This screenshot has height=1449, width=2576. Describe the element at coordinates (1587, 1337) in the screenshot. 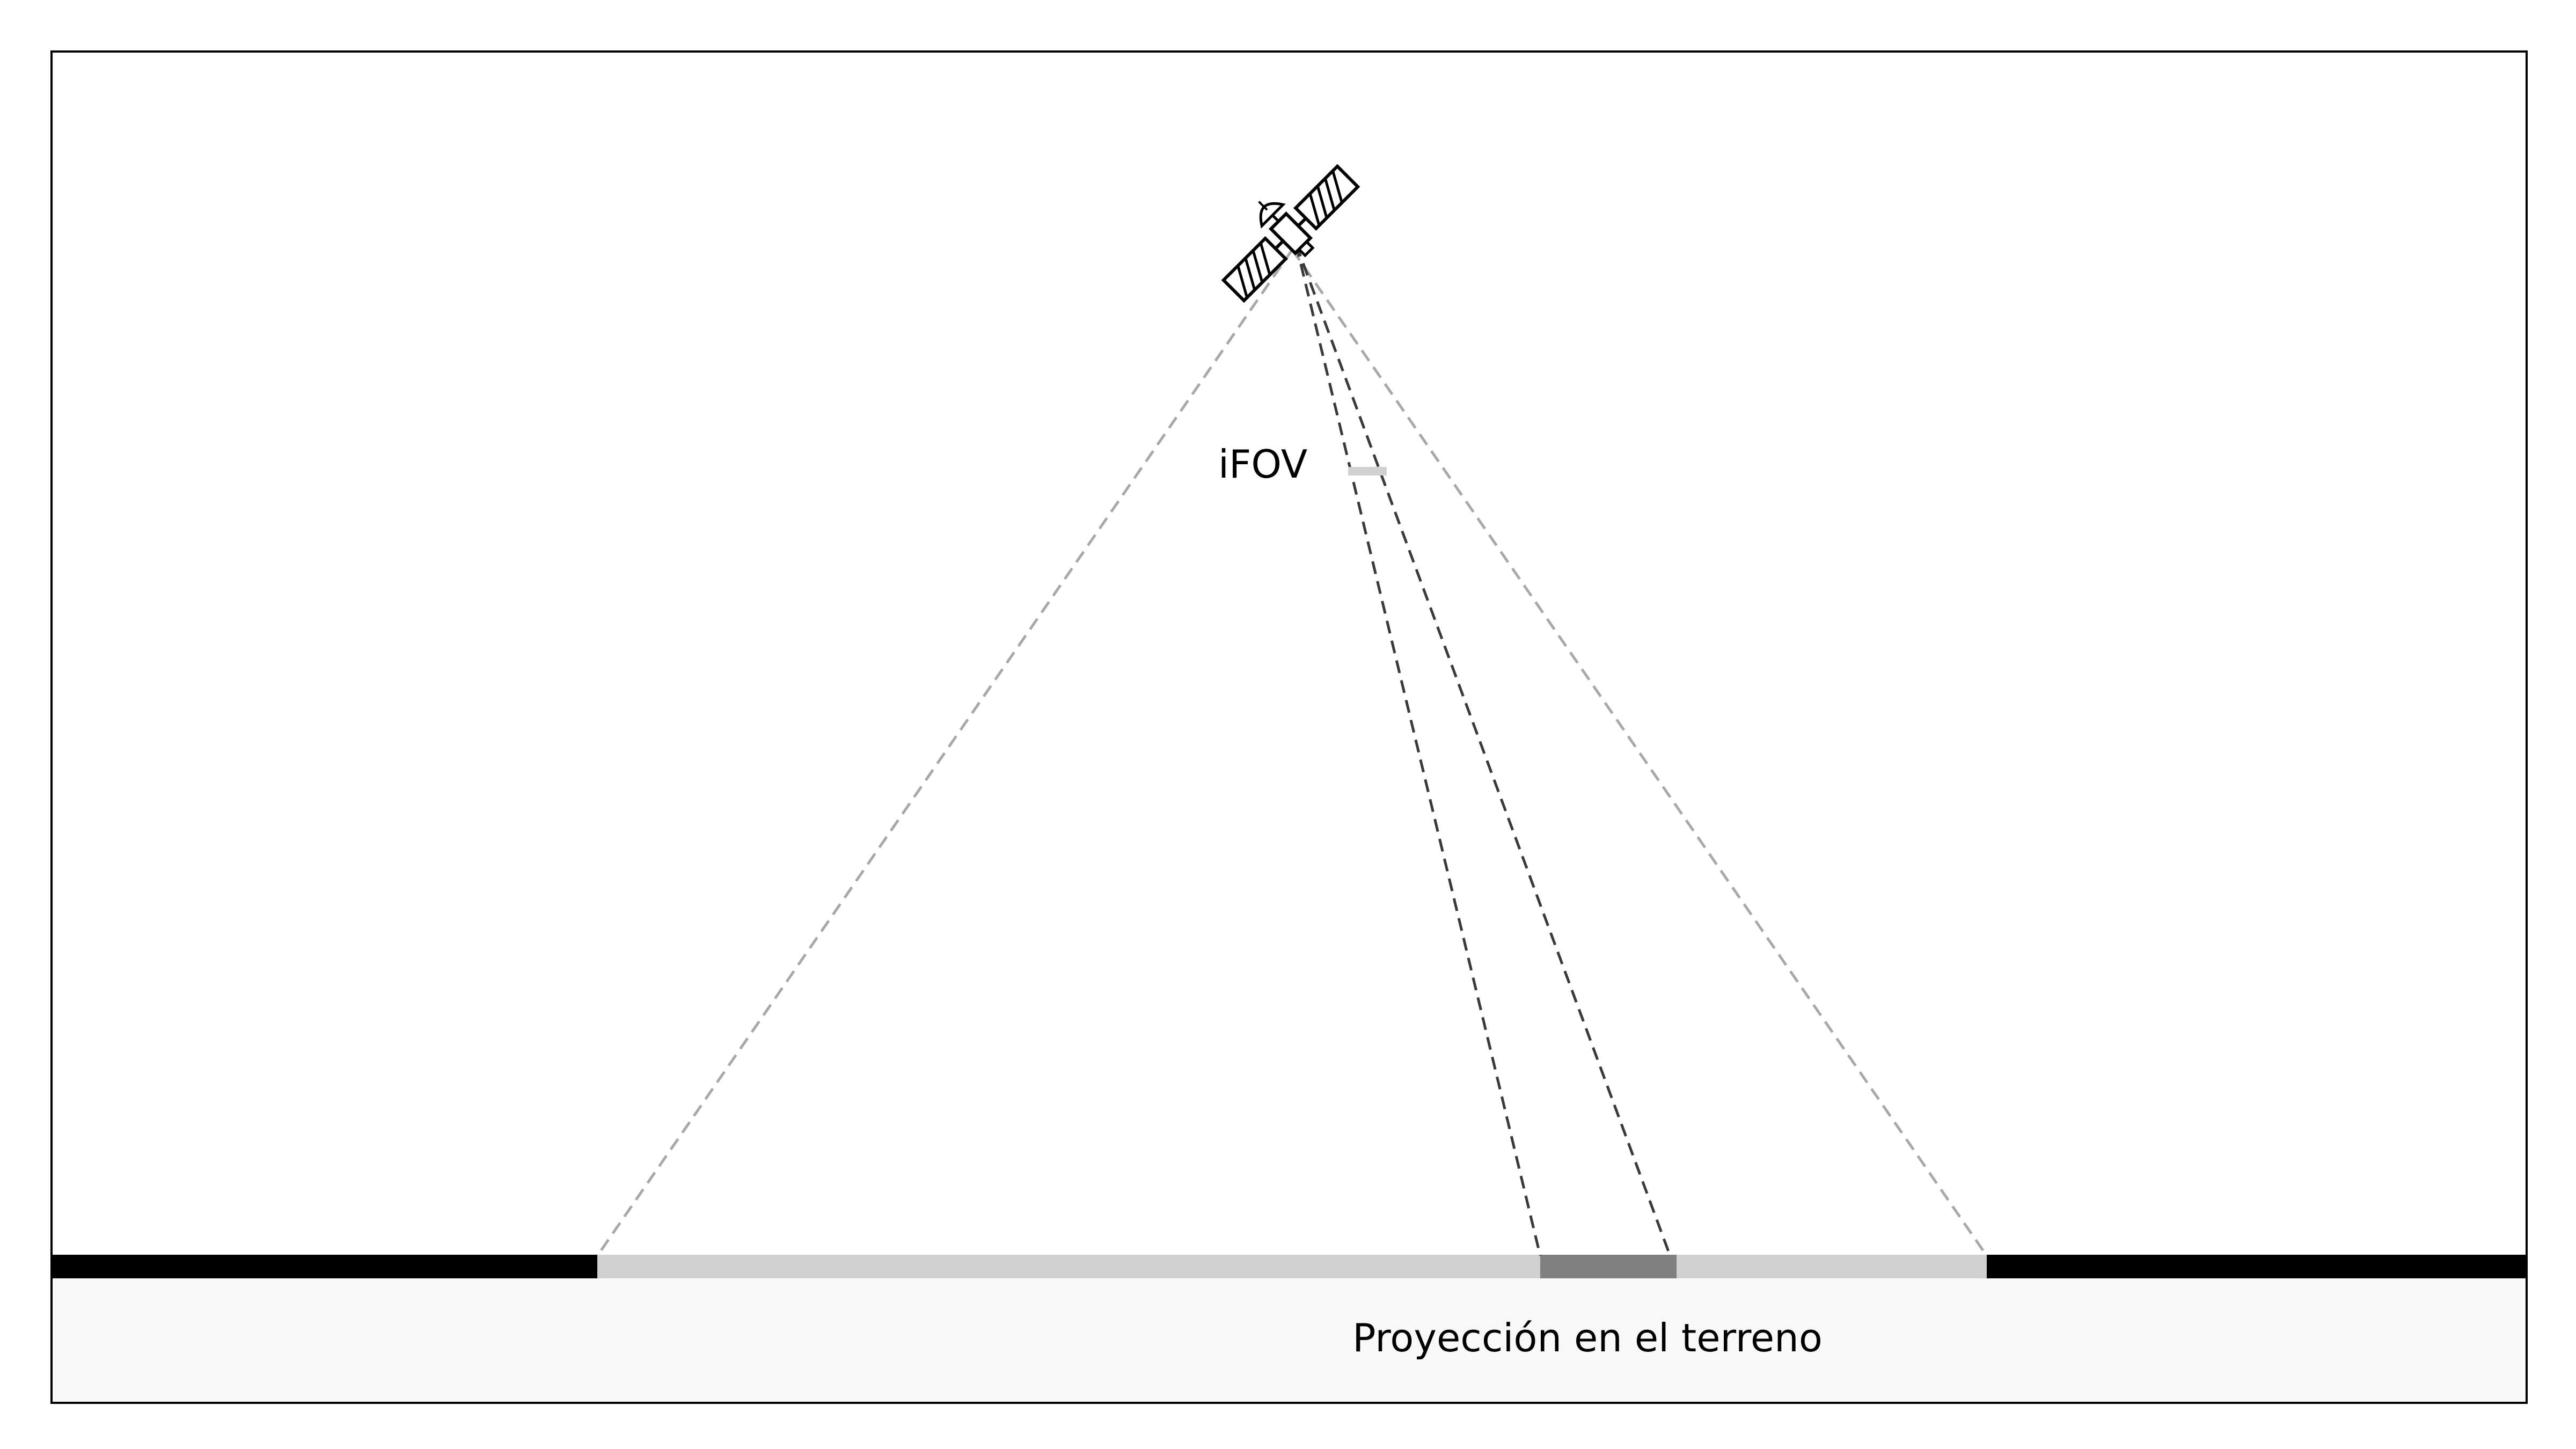

I see `ground-projection-label: Proyección en el terreno` at that location.